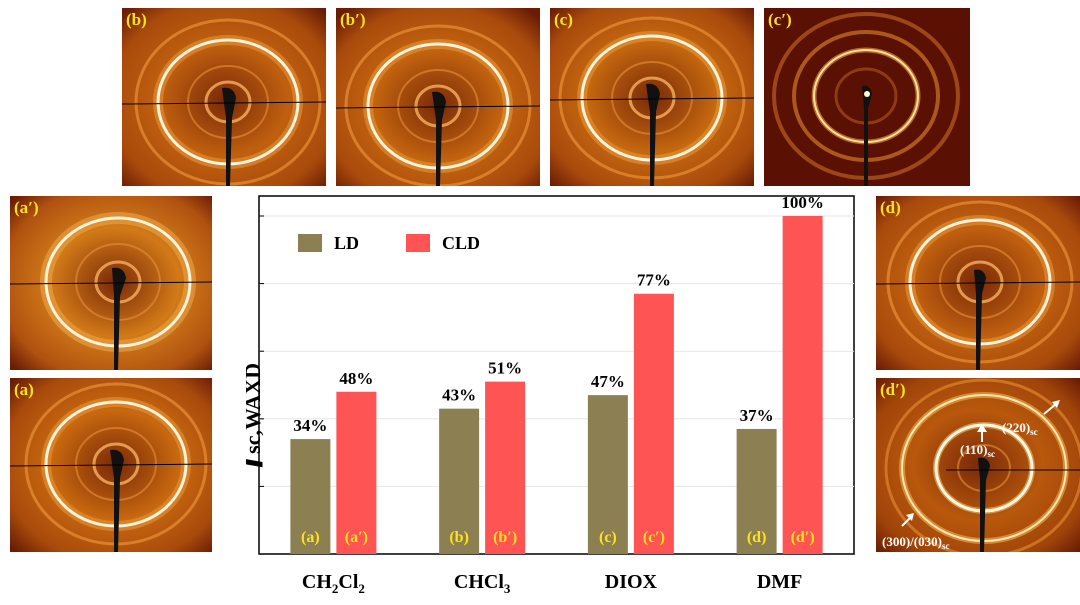  I want to click on panel-label: (a′), so click(26, 207).